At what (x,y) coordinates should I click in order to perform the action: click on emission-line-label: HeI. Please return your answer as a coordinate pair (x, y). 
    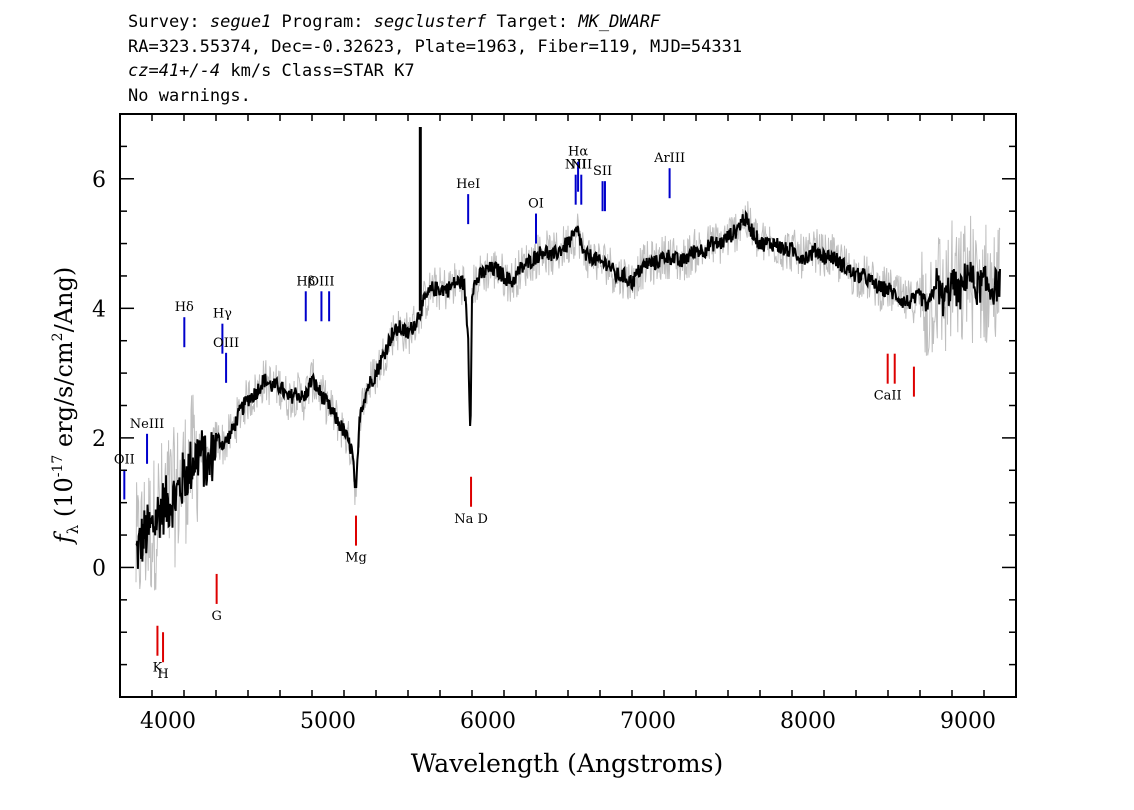
    Looking at the image, I should click on (468, 184).